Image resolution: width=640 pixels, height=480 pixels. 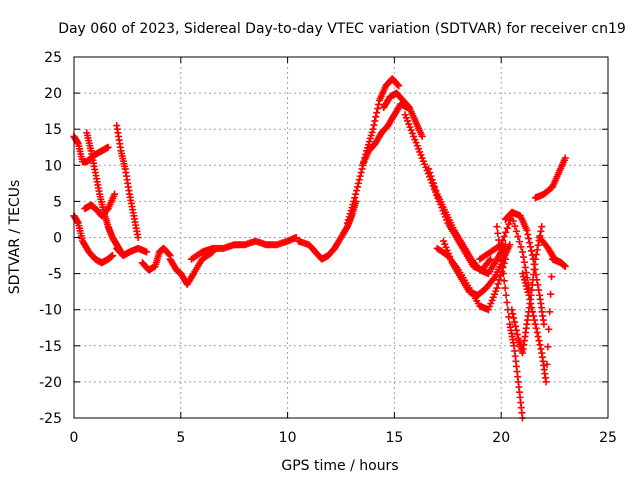 What do you see at coordinates (169, 255) in the screenshot?
I see `data-point-arc-g` at bounding box center [169, 255].